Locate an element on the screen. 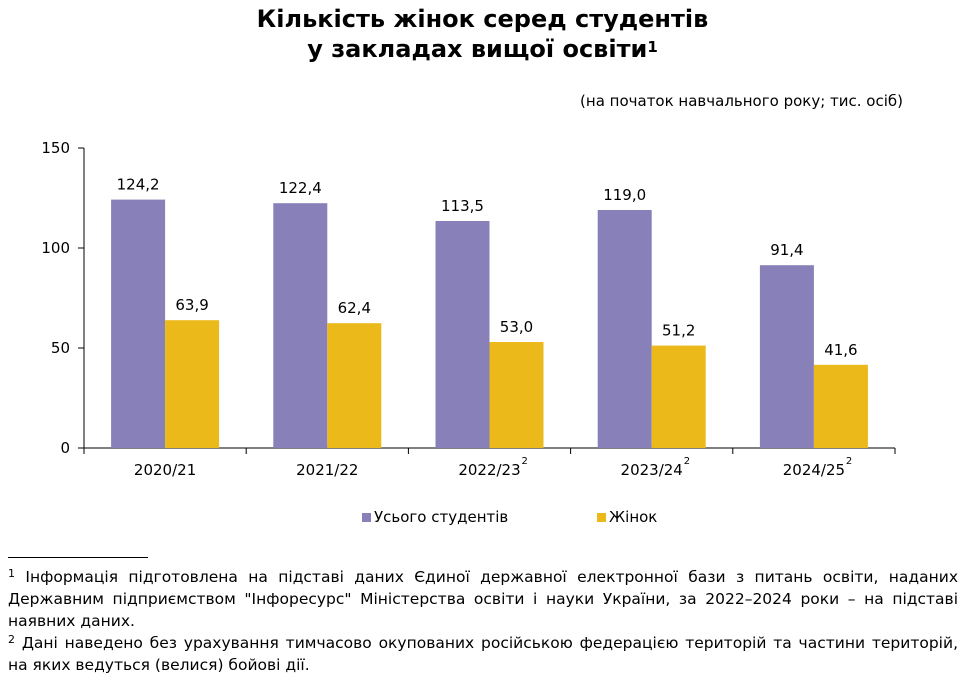 The image size is (965, 683). chart-title-line2: у закладах вищої освіти1 is located at coordinates (482, 49).